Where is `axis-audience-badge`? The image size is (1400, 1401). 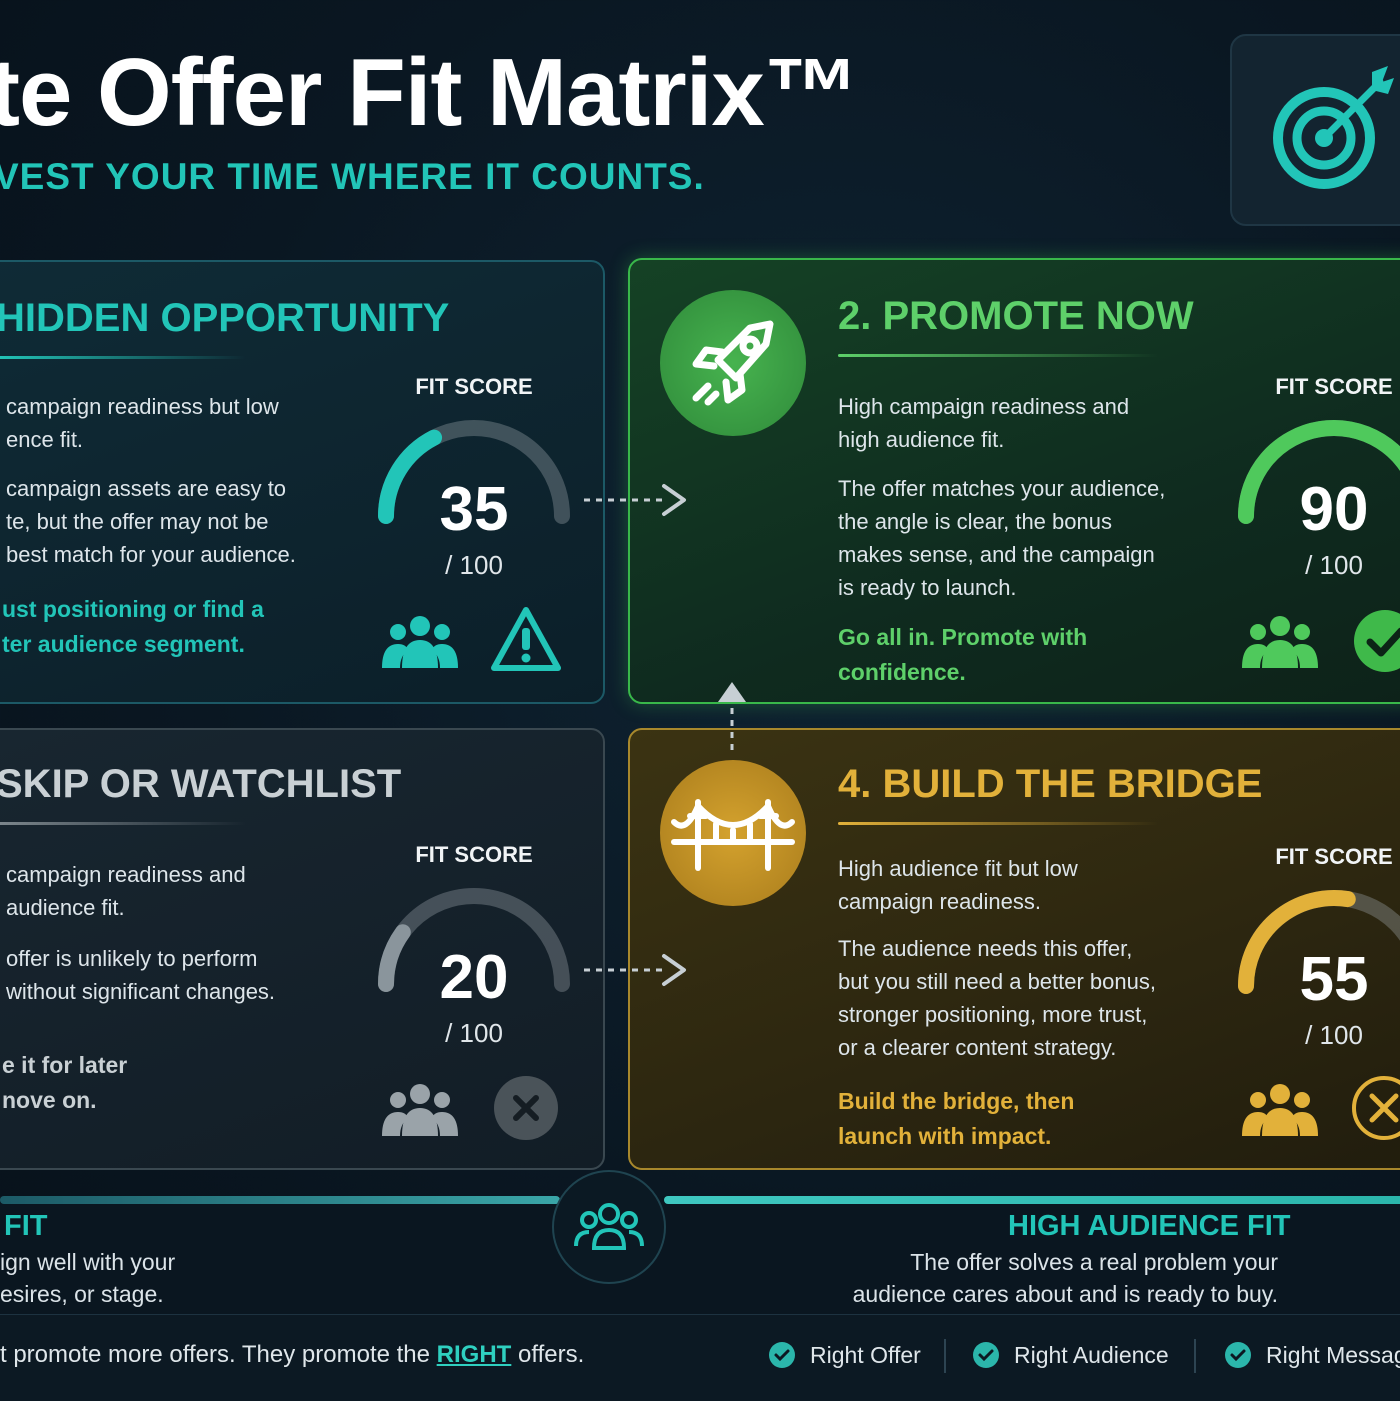 axis-audience-badge is located at coordinates (609, 1227).